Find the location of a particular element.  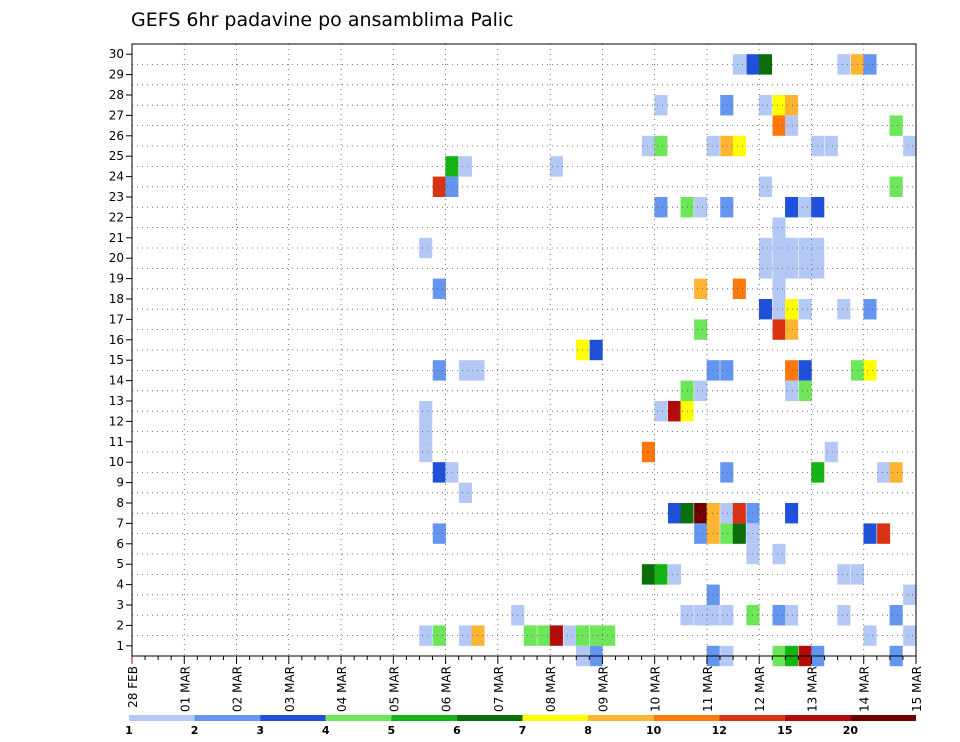

legend-label: 8 is located at coordinates (588, 730).